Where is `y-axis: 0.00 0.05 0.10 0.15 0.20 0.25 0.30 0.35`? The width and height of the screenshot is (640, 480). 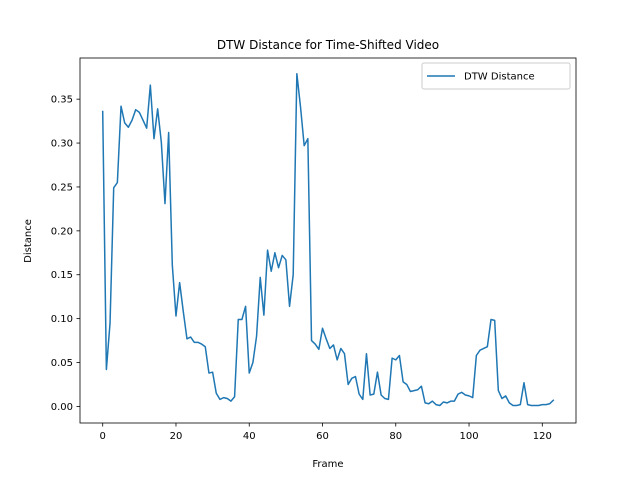 y-axis: 0.00 0.05 0.10 0.15 0.20 0.25 0.30 0.35 is located at coordinates (65, 254).